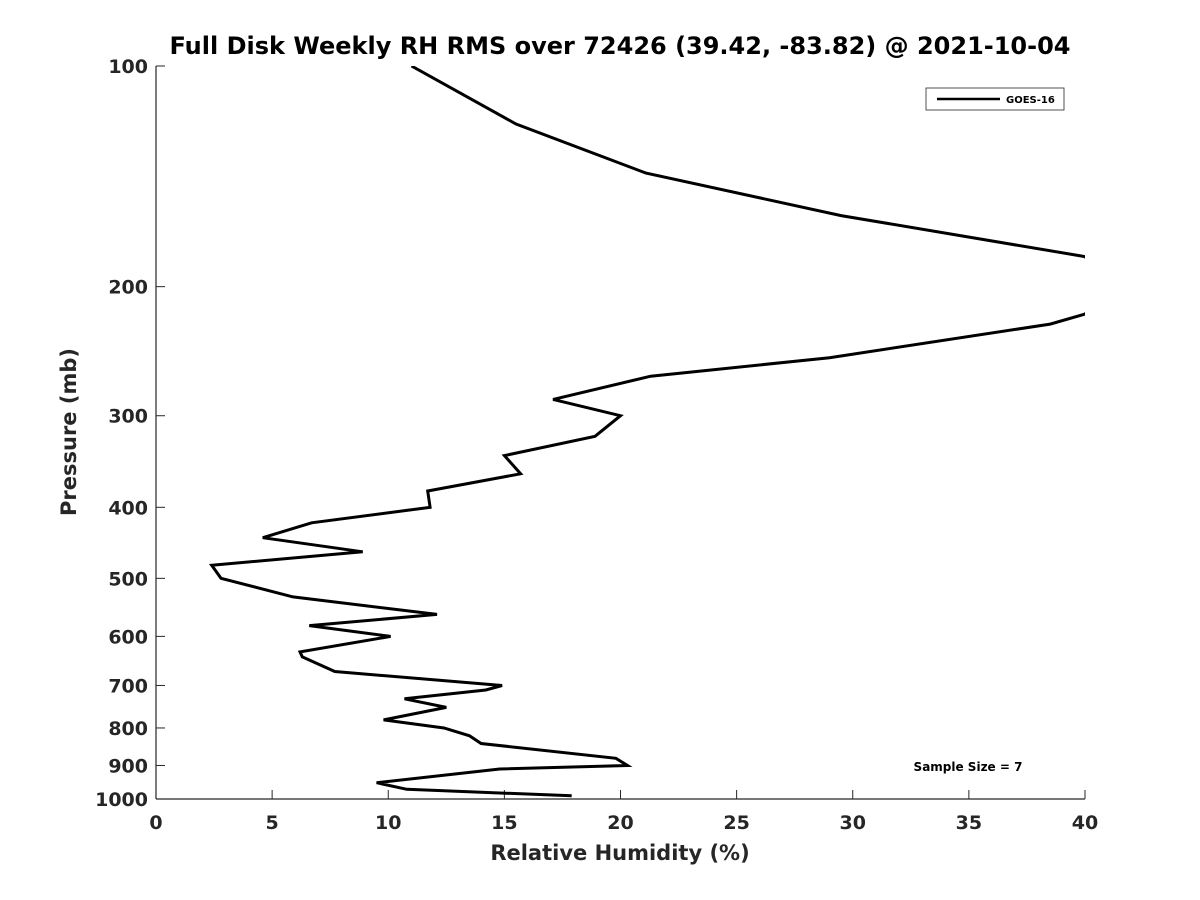  Describe the element at coordinates (619, 853) in the screenshot. I see `x-axis-label: Relative Humidity (%)` at that location.